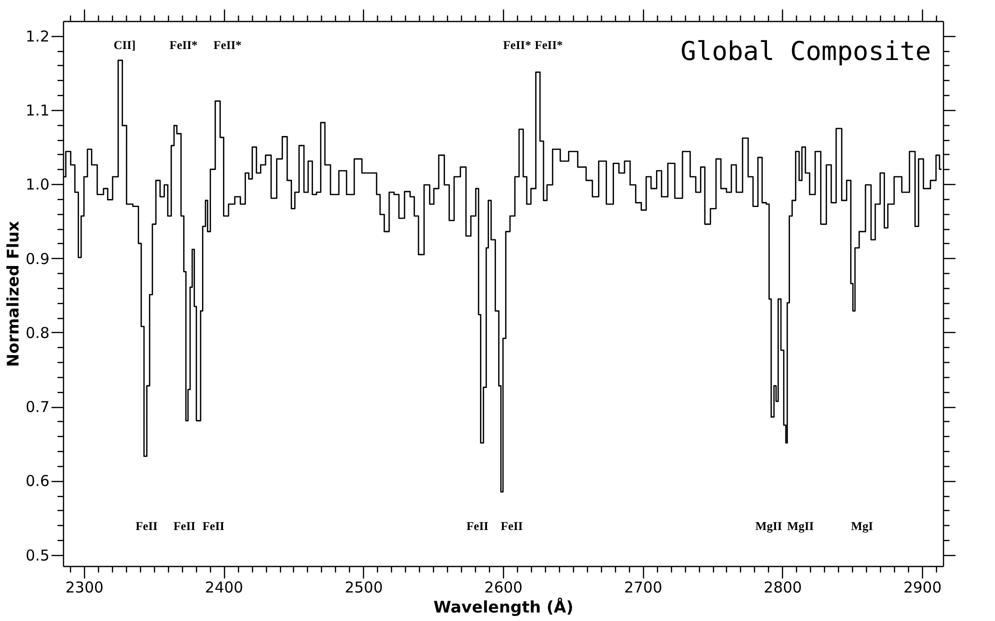  What do you see at coordinates (38, 36) in the screenshot?
I see `y-tick-label: 1.2` at bounding box center [38, 36].